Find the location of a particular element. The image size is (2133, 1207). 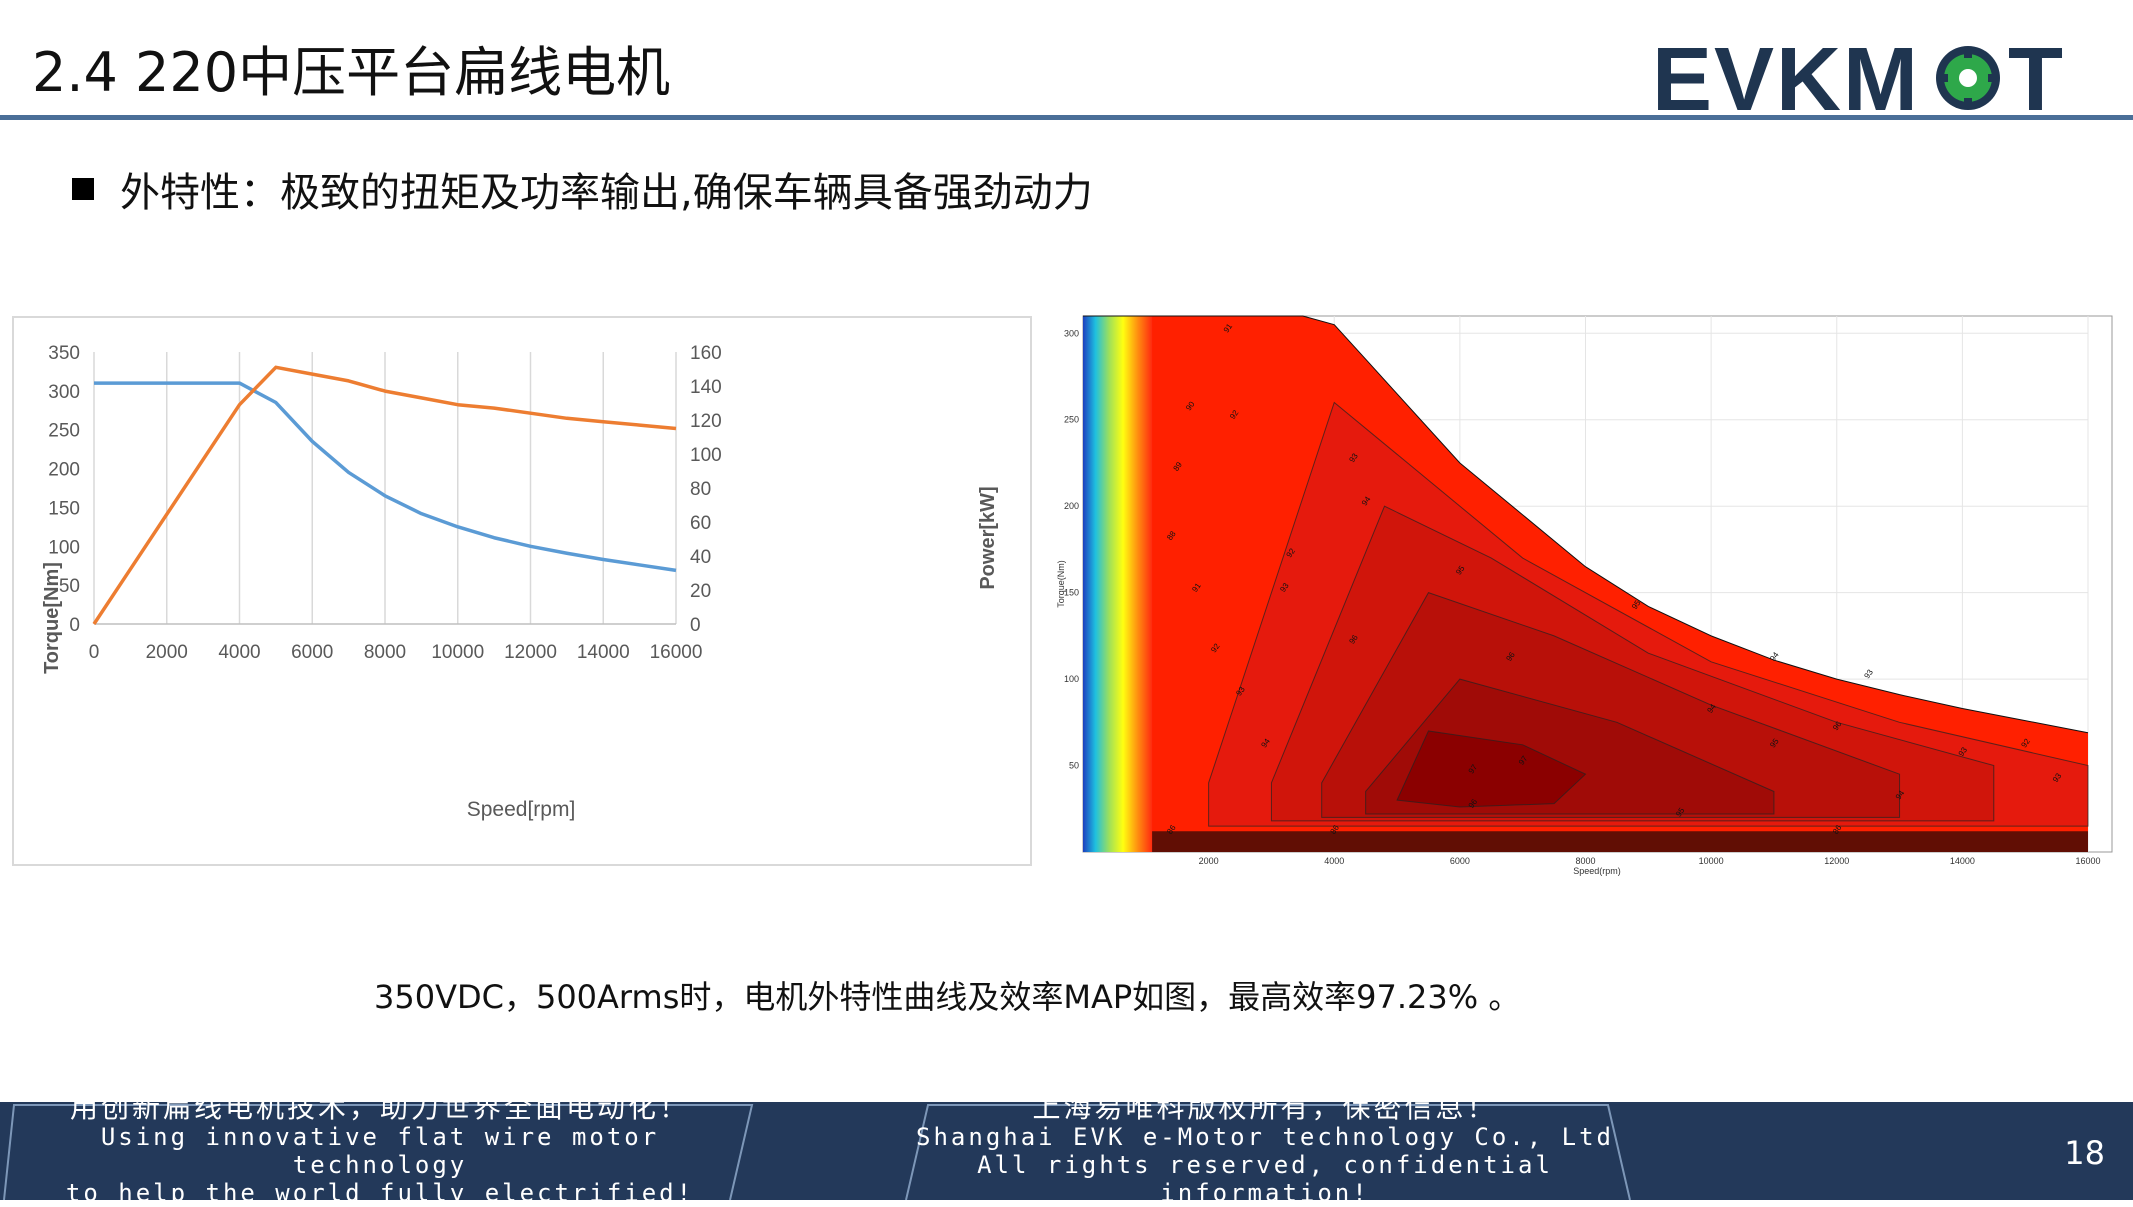

bullet-point: 外特性：极致的扭矩及功率输出,确保车辆具备强劲动力 is located at coordinates (582, 189).